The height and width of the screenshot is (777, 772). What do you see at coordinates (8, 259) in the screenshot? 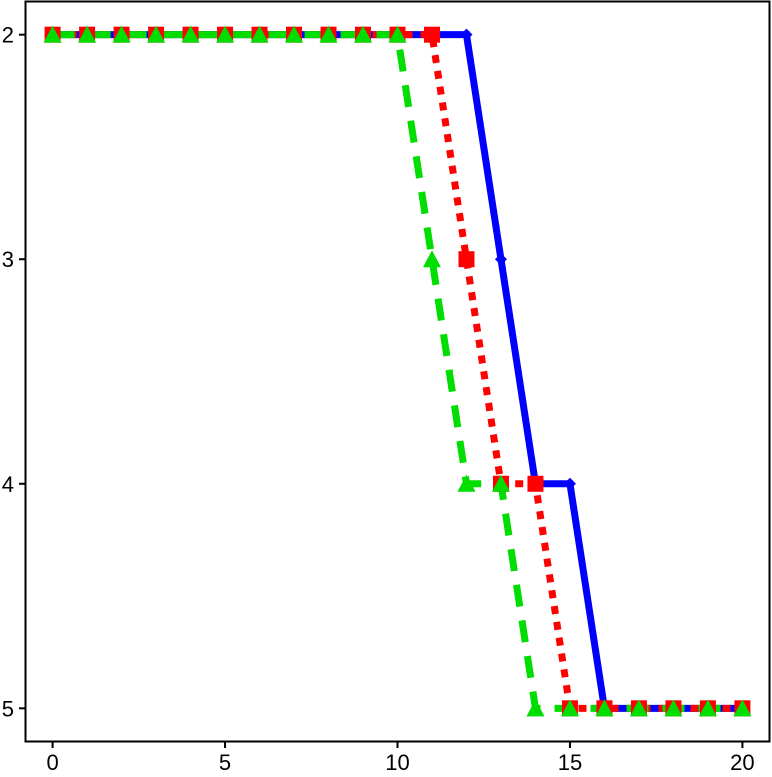
I see `y-tick-label: 3` at bounding box center [8, 259].